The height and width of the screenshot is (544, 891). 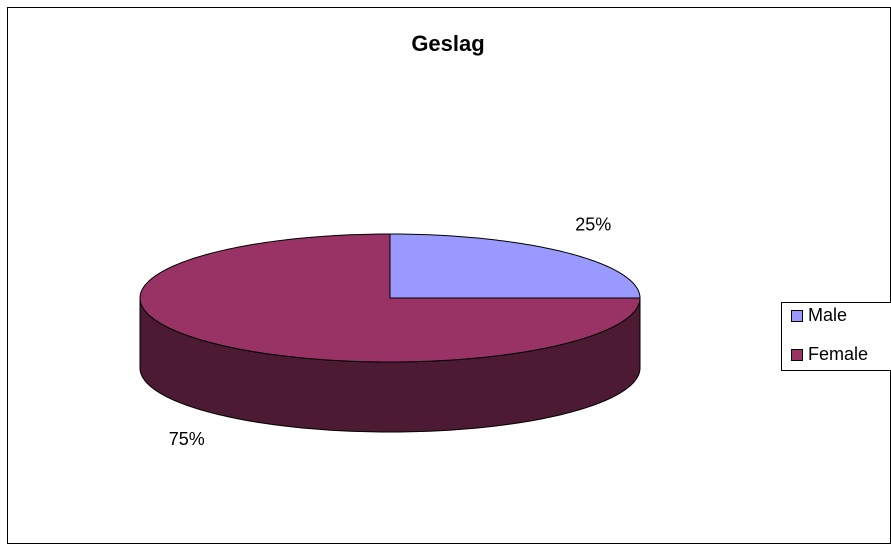 What do you see at coordinates (827, 315) in the screenshot?
I see `legend-label: Male` at bounding box center [827, 315].